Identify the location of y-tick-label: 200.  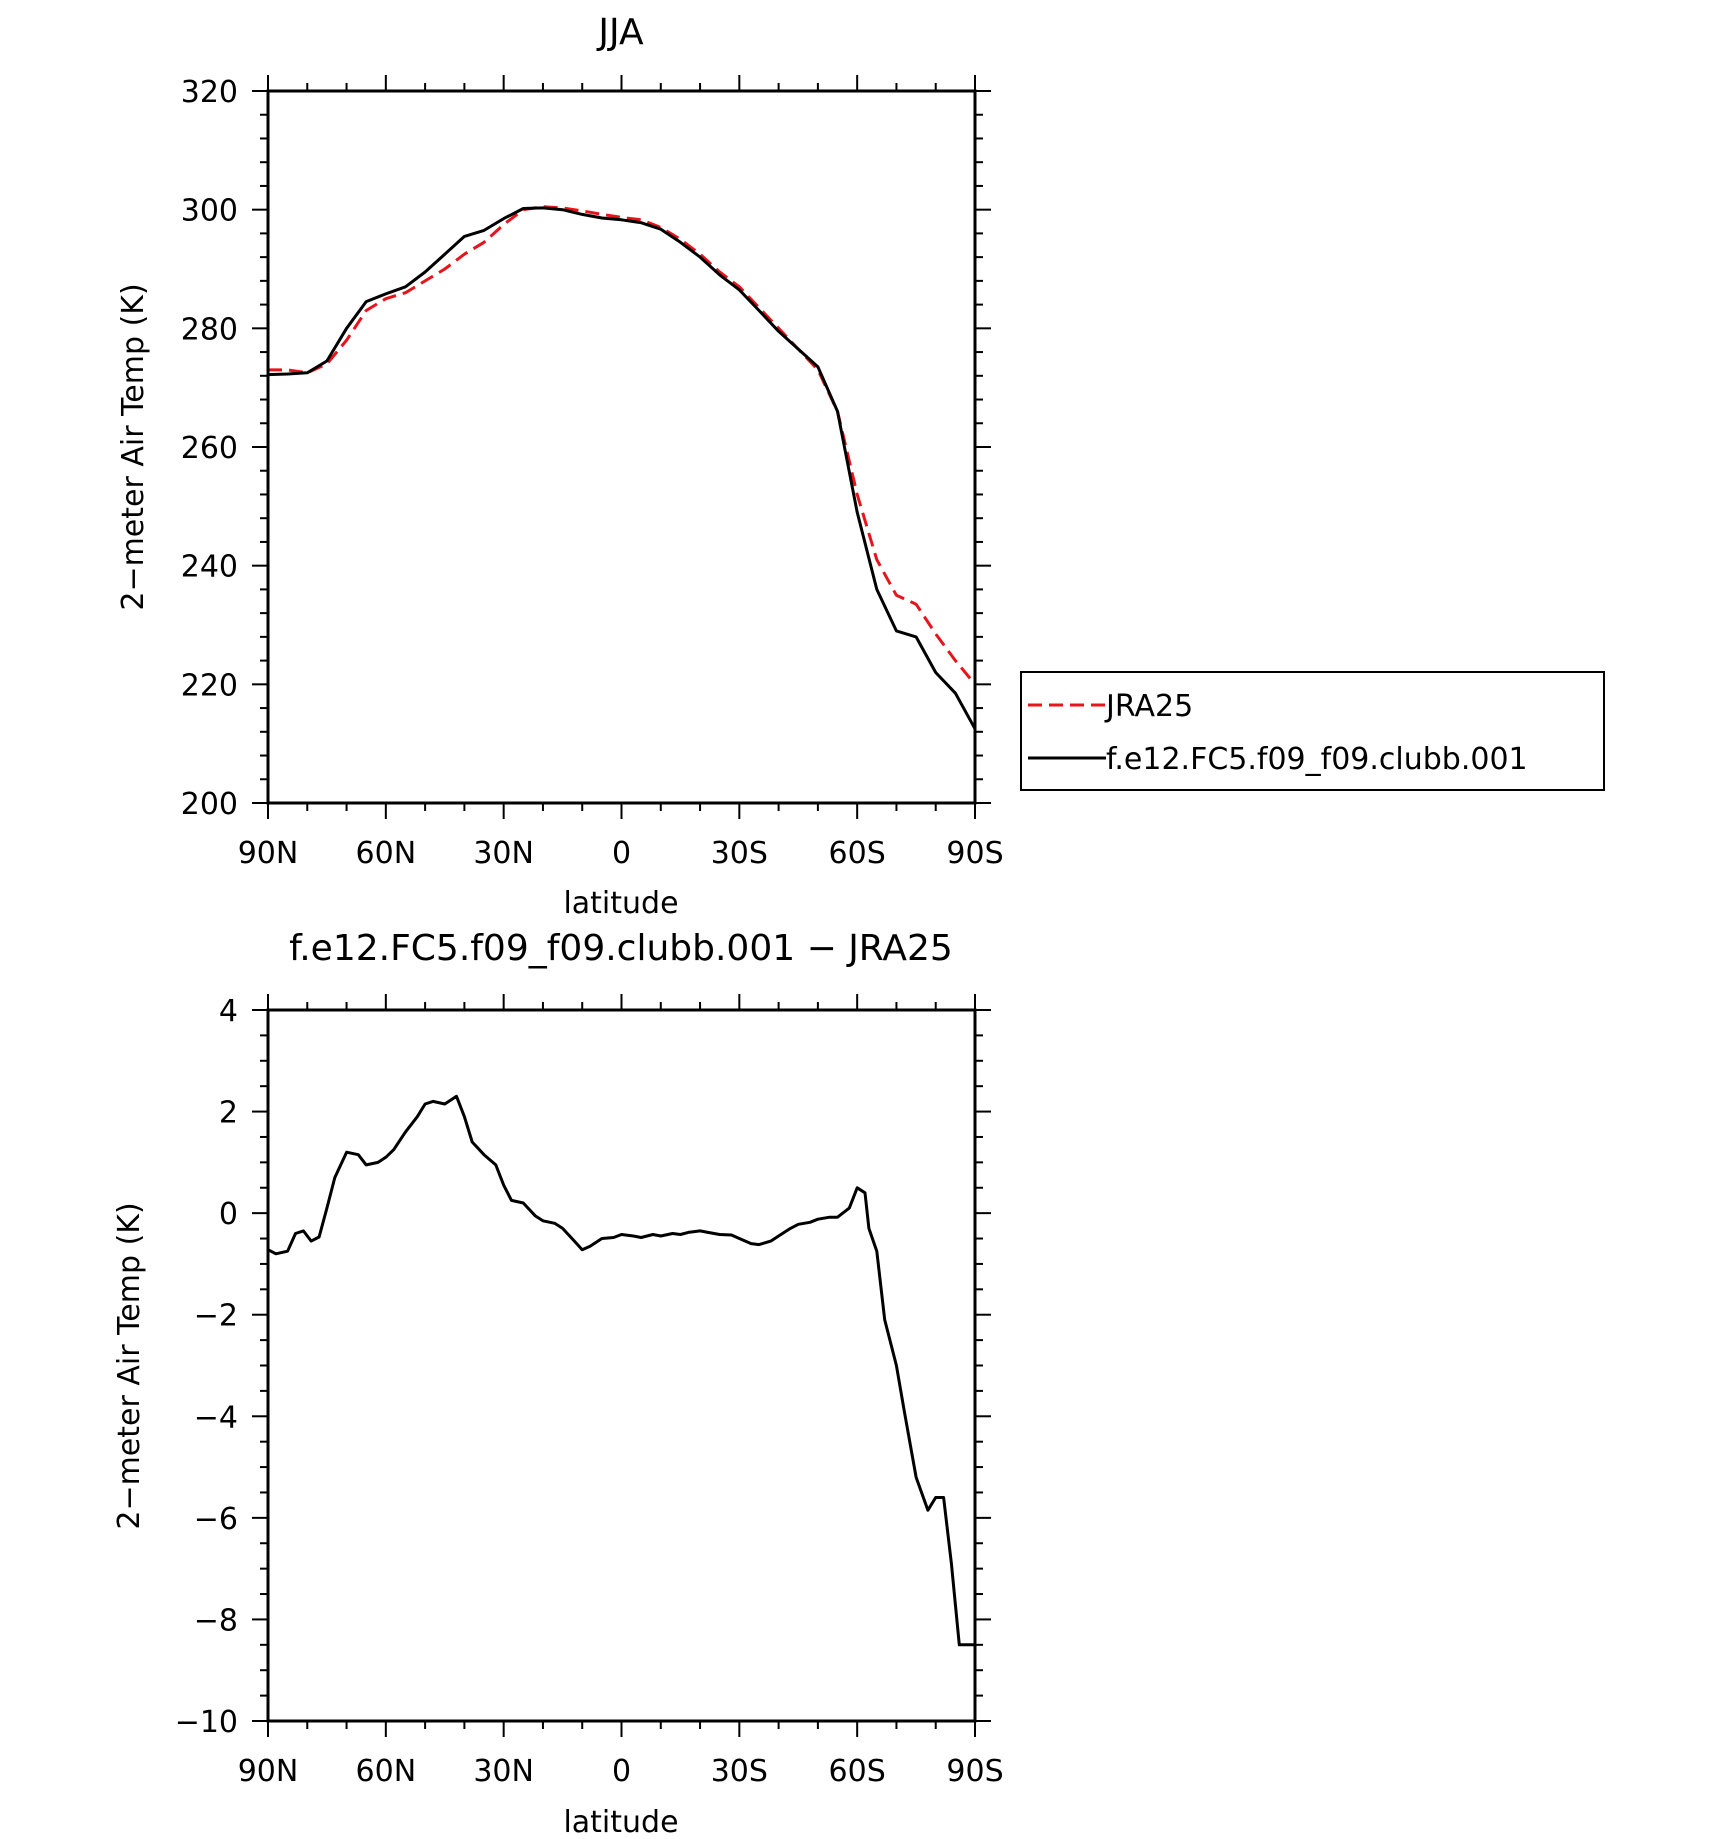
(209, 804).